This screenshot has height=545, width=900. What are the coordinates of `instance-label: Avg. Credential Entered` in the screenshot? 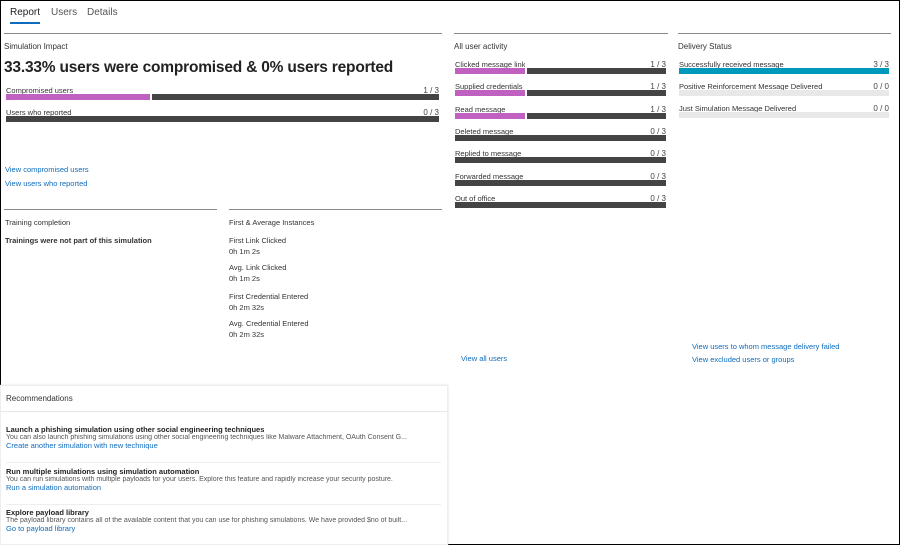 It's located at (269, 323).